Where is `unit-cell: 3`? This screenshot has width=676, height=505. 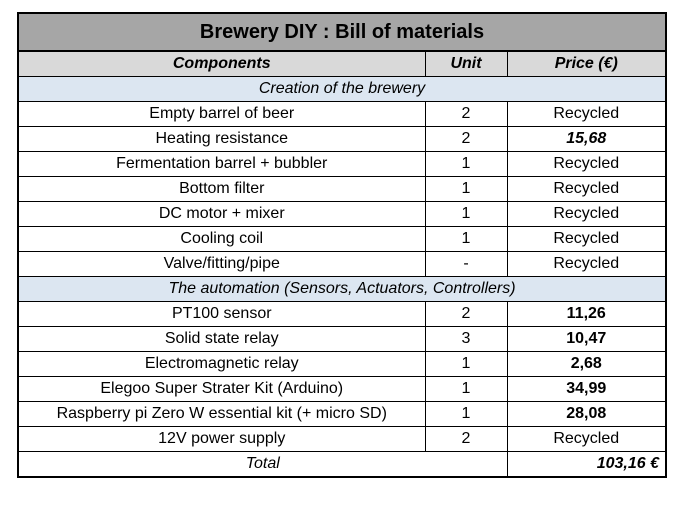
unit-cell: 3 is located at coordinates (466, 339).